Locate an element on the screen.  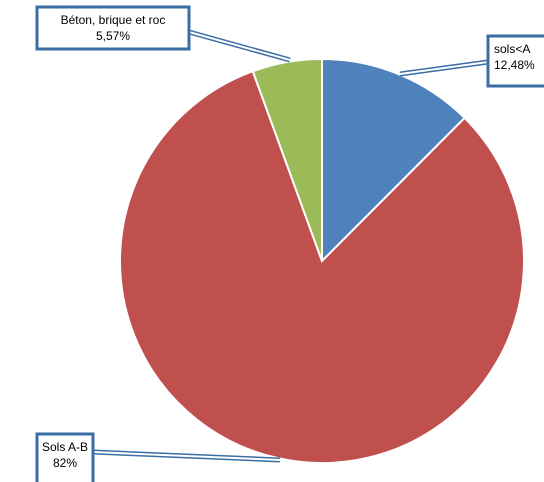
slice-label: Béton, brique et roc is located at coordinates (113, 20).